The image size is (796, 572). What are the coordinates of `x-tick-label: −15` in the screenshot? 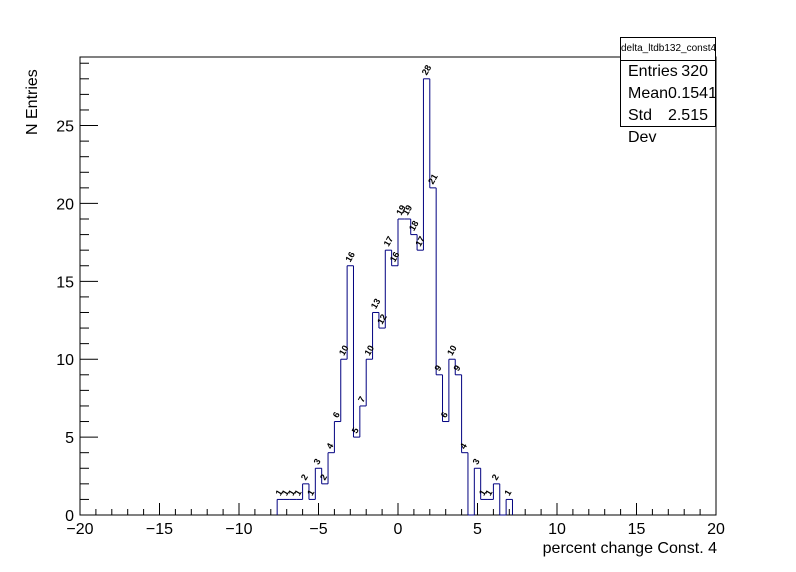 It's located at (159, 529).